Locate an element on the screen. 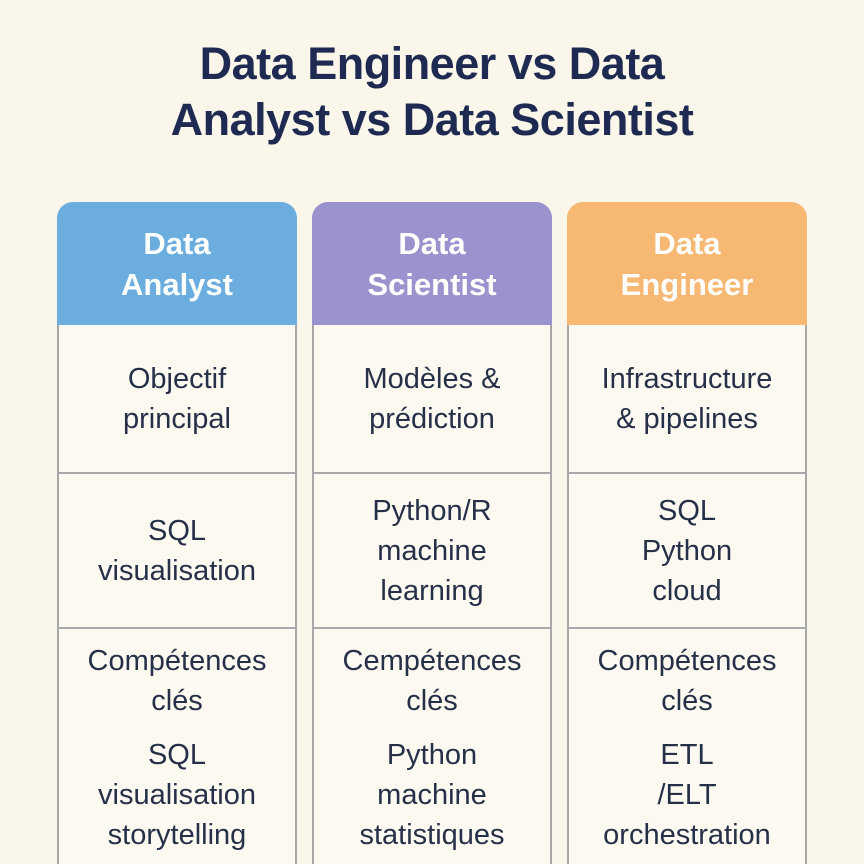  key-skills-list: Python machine statistiques is located at coordinates (432, 795).